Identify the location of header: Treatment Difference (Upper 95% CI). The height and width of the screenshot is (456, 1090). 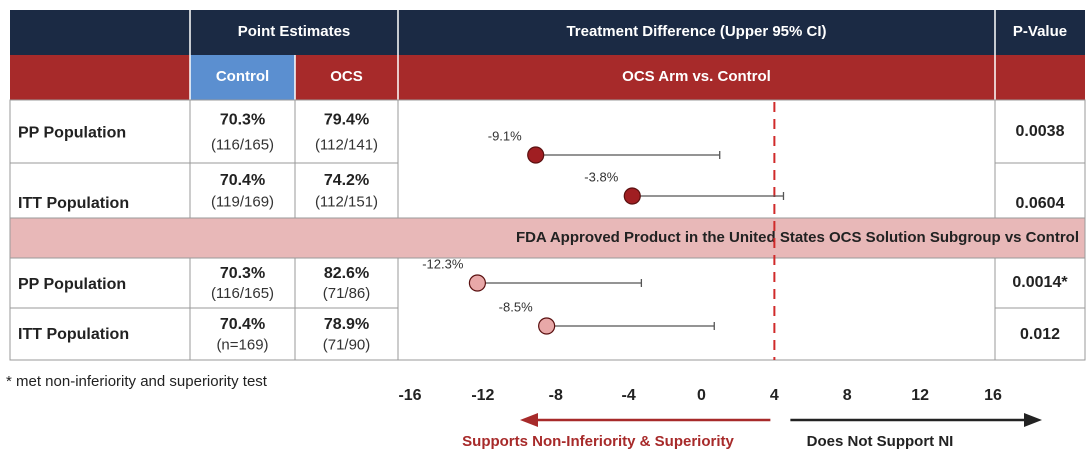
(696, 31).